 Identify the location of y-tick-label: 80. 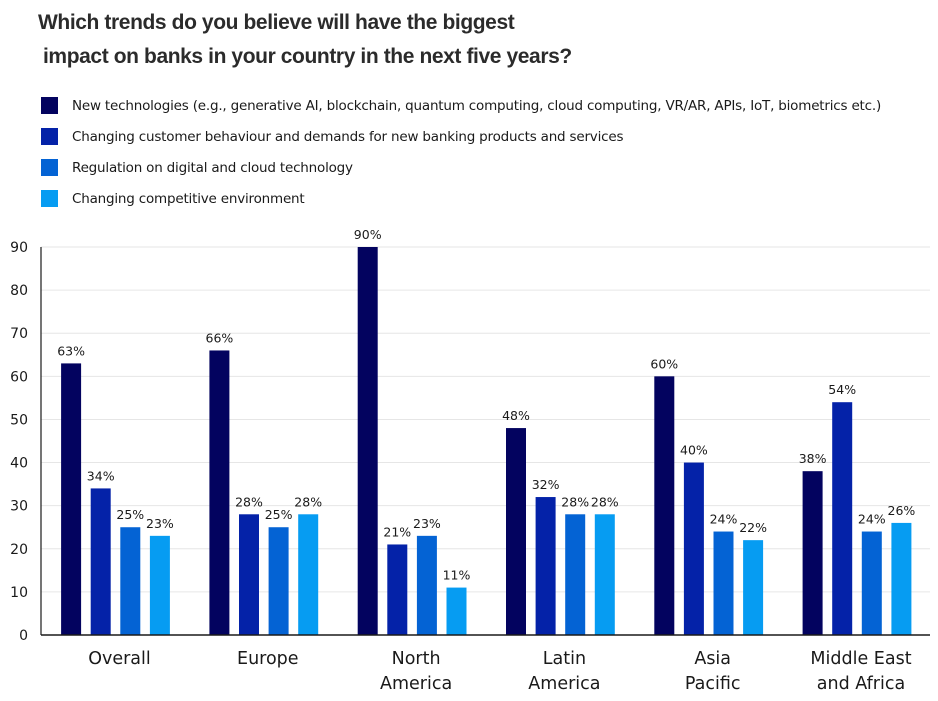
(19, 291).